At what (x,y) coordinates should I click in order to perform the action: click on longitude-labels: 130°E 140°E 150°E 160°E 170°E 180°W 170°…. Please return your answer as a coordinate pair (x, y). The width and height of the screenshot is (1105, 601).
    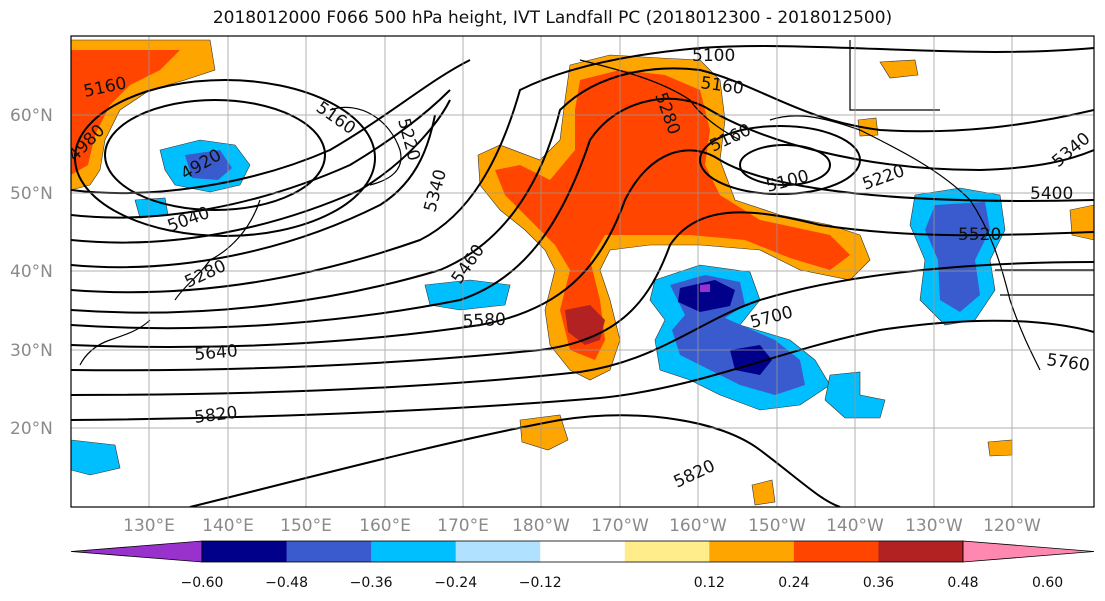
    Looking at the image, I should click on (582, 526).